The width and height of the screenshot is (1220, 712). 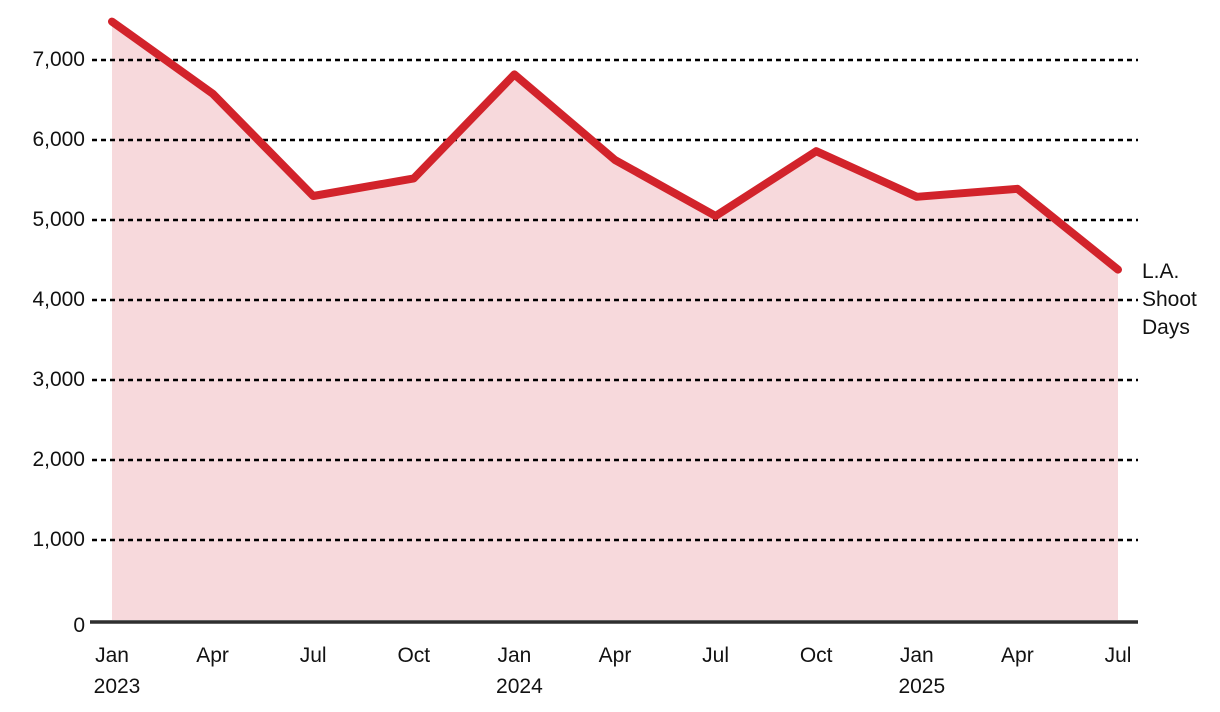 I want to click on y-axis-tick-label: 0, so click(x=79, y=625).